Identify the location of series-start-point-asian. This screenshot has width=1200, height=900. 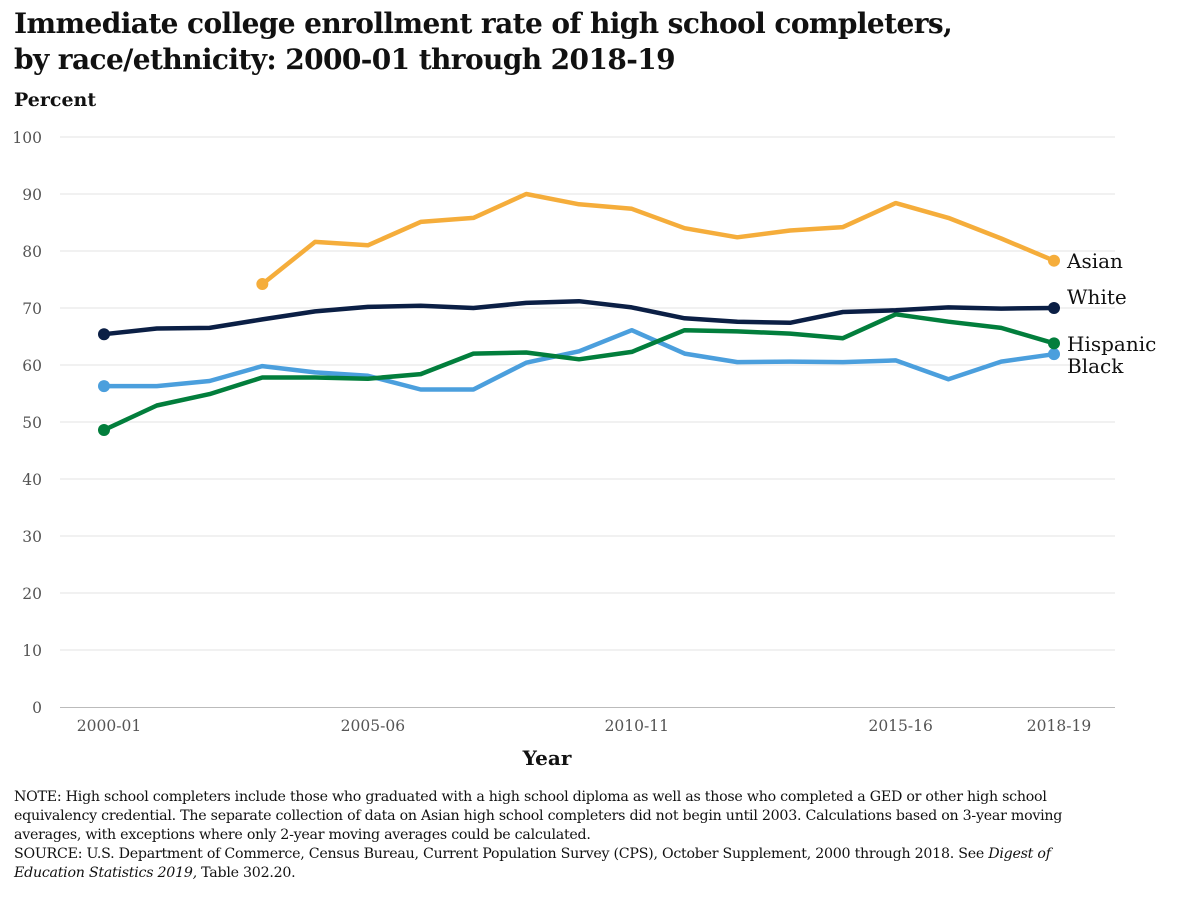
(262, 284).